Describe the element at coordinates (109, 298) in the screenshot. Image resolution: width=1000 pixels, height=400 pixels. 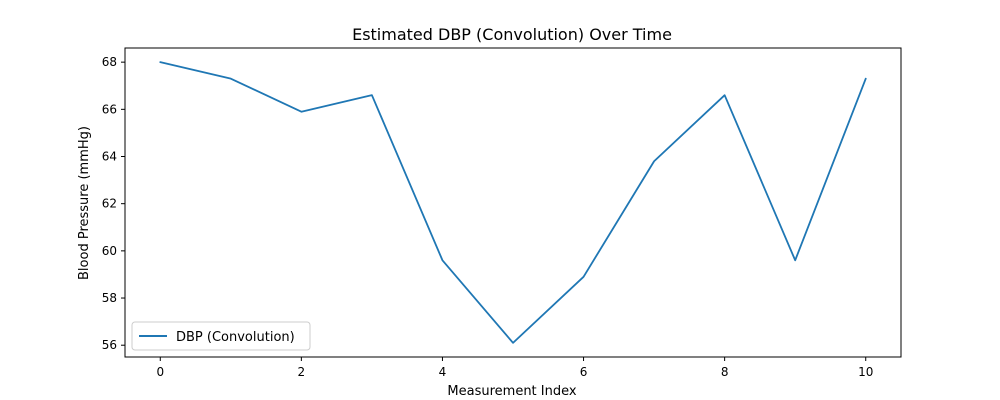
I see `y-tick-label: 58` at that location.